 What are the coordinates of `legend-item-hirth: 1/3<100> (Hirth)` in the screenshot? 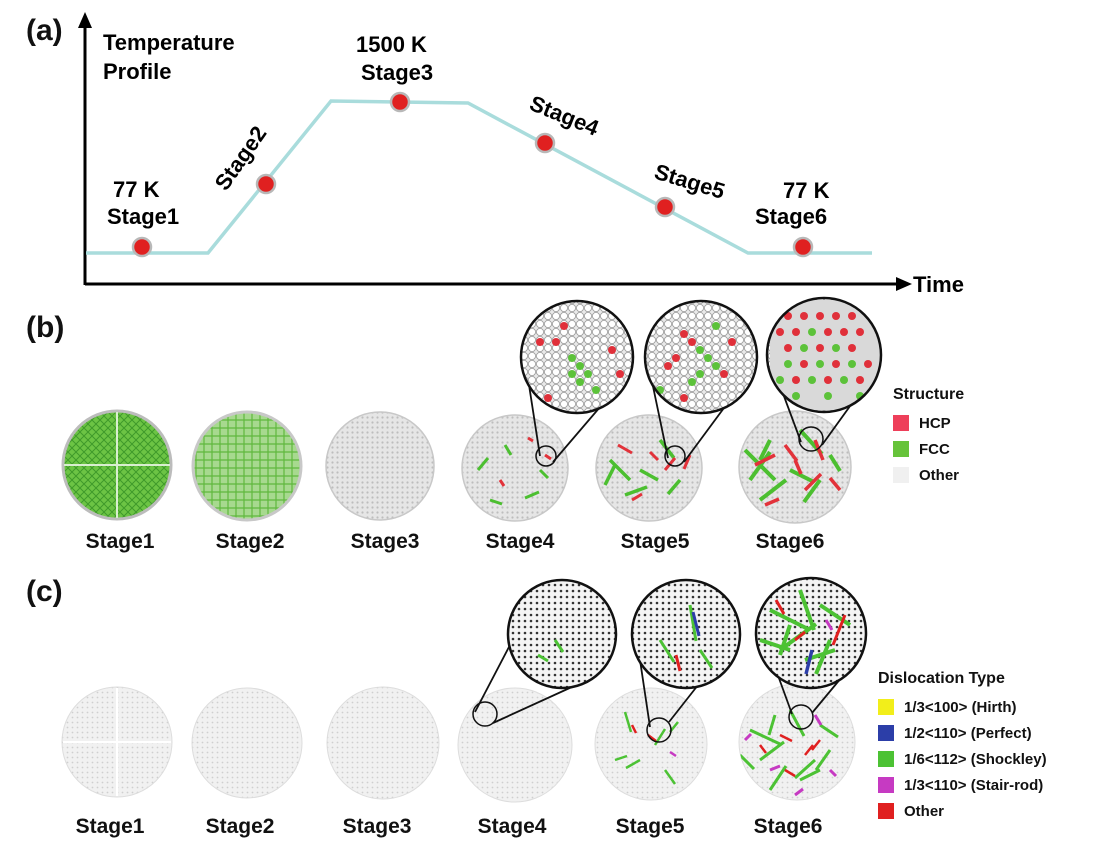 It's located at (962, 707).